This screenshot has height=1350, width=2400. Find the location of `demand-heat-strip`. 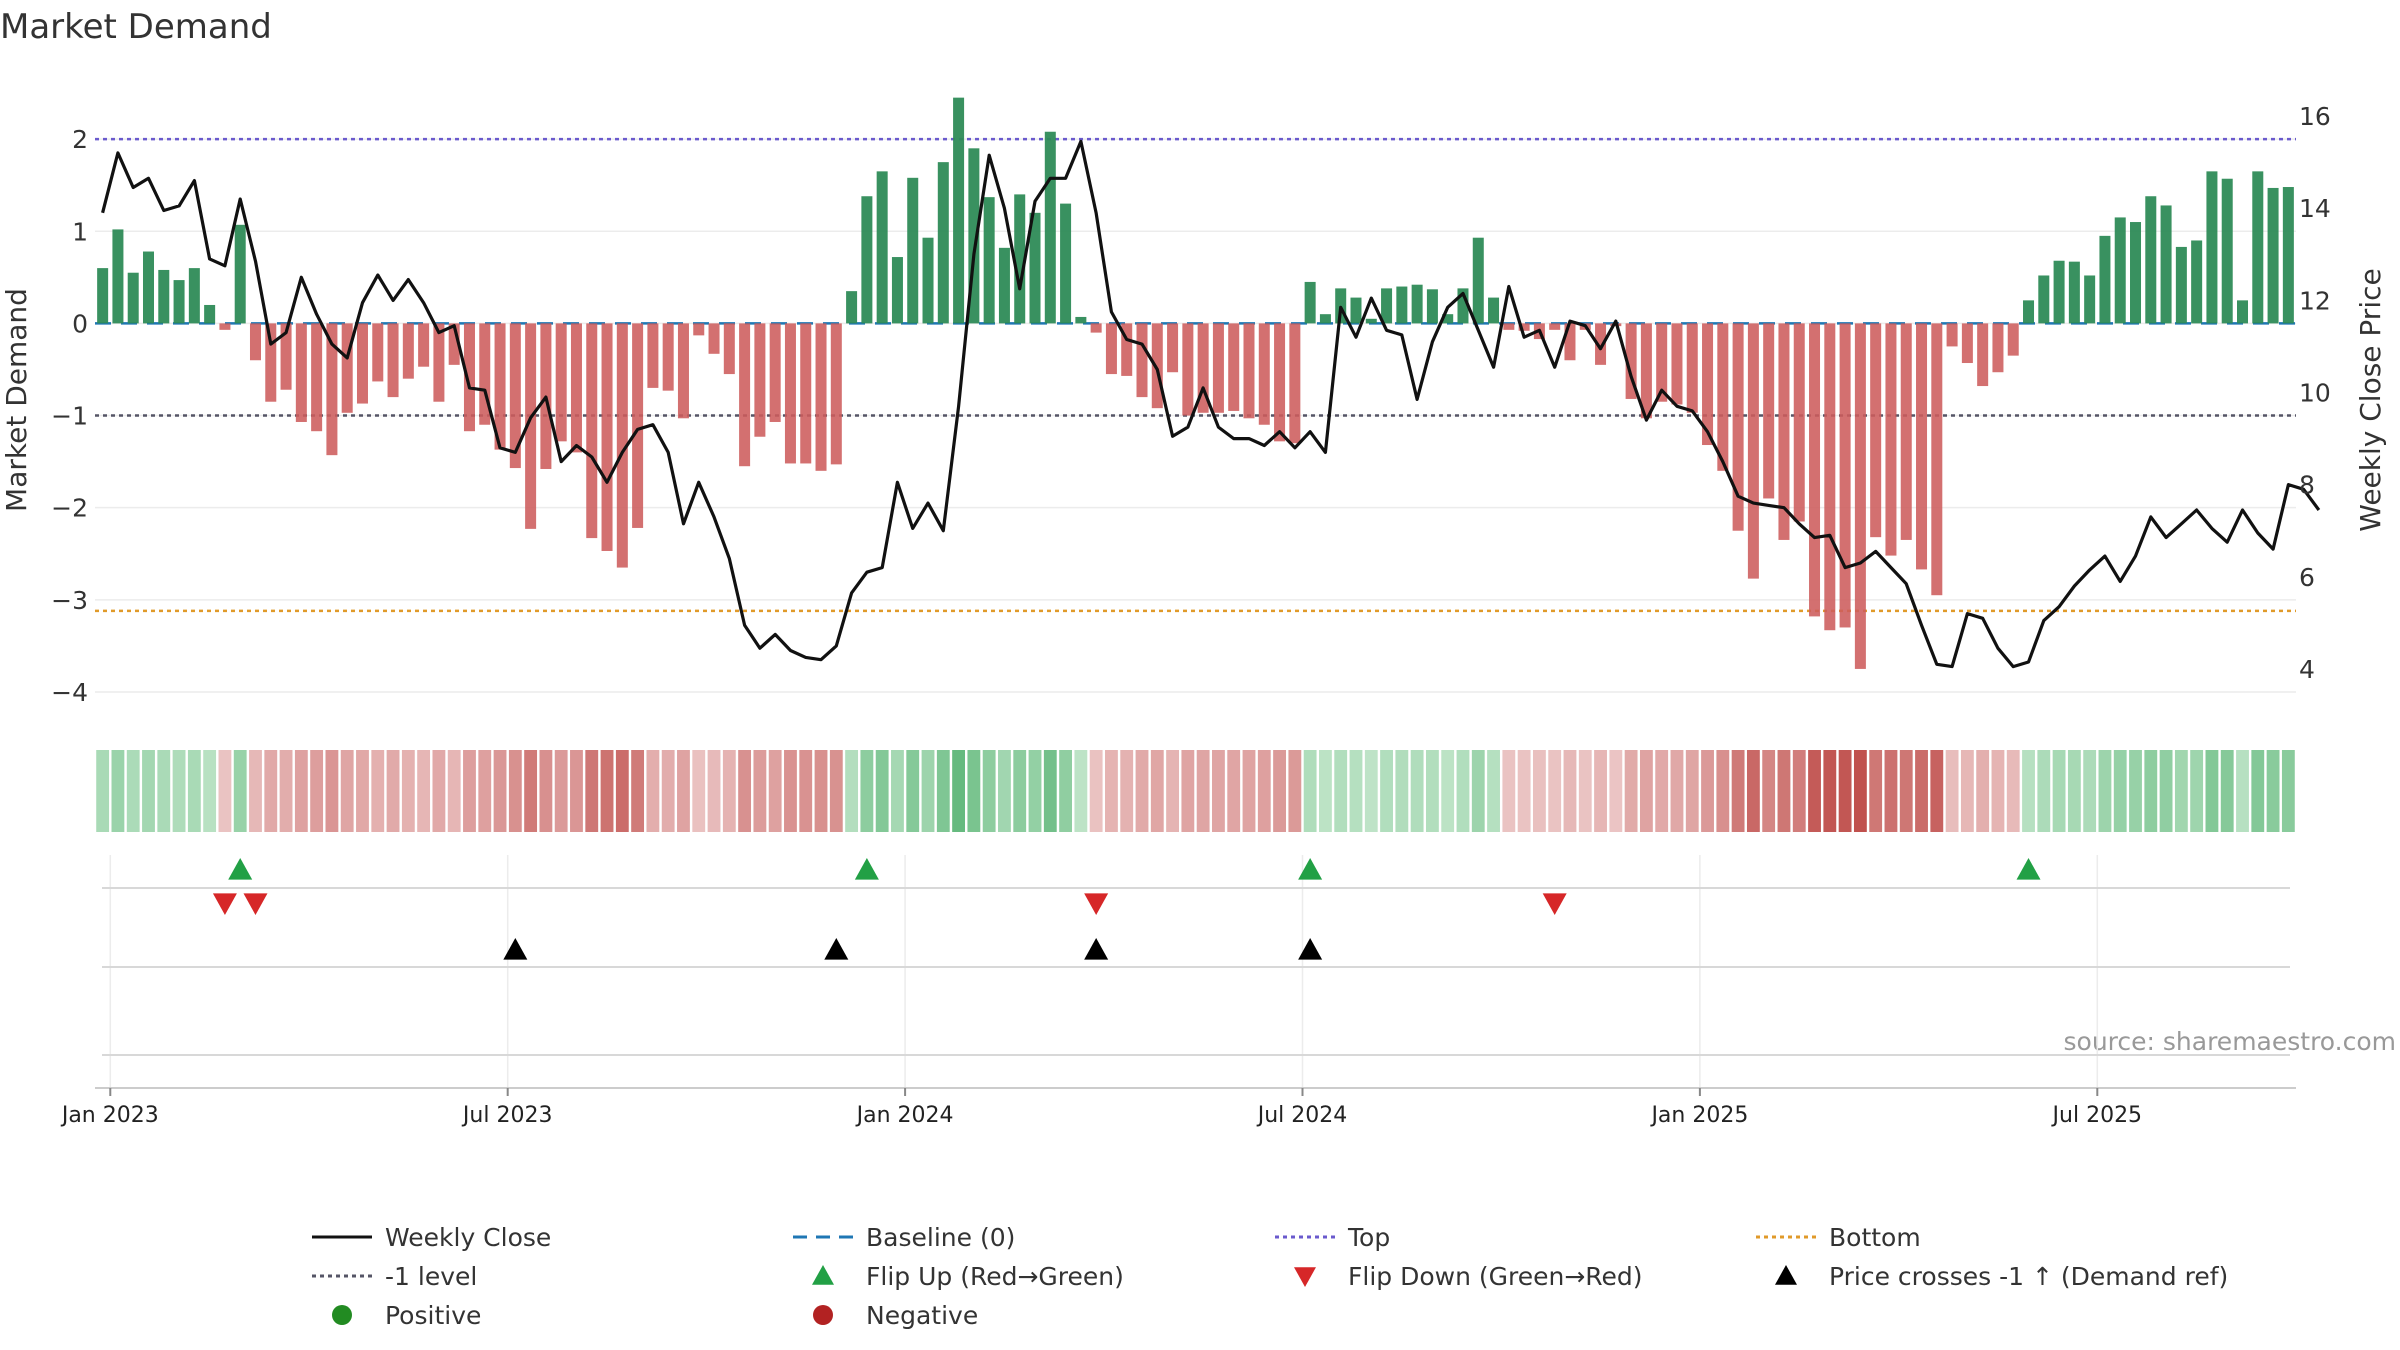

demand-heat-strip is located at coordinates (1195, 791).